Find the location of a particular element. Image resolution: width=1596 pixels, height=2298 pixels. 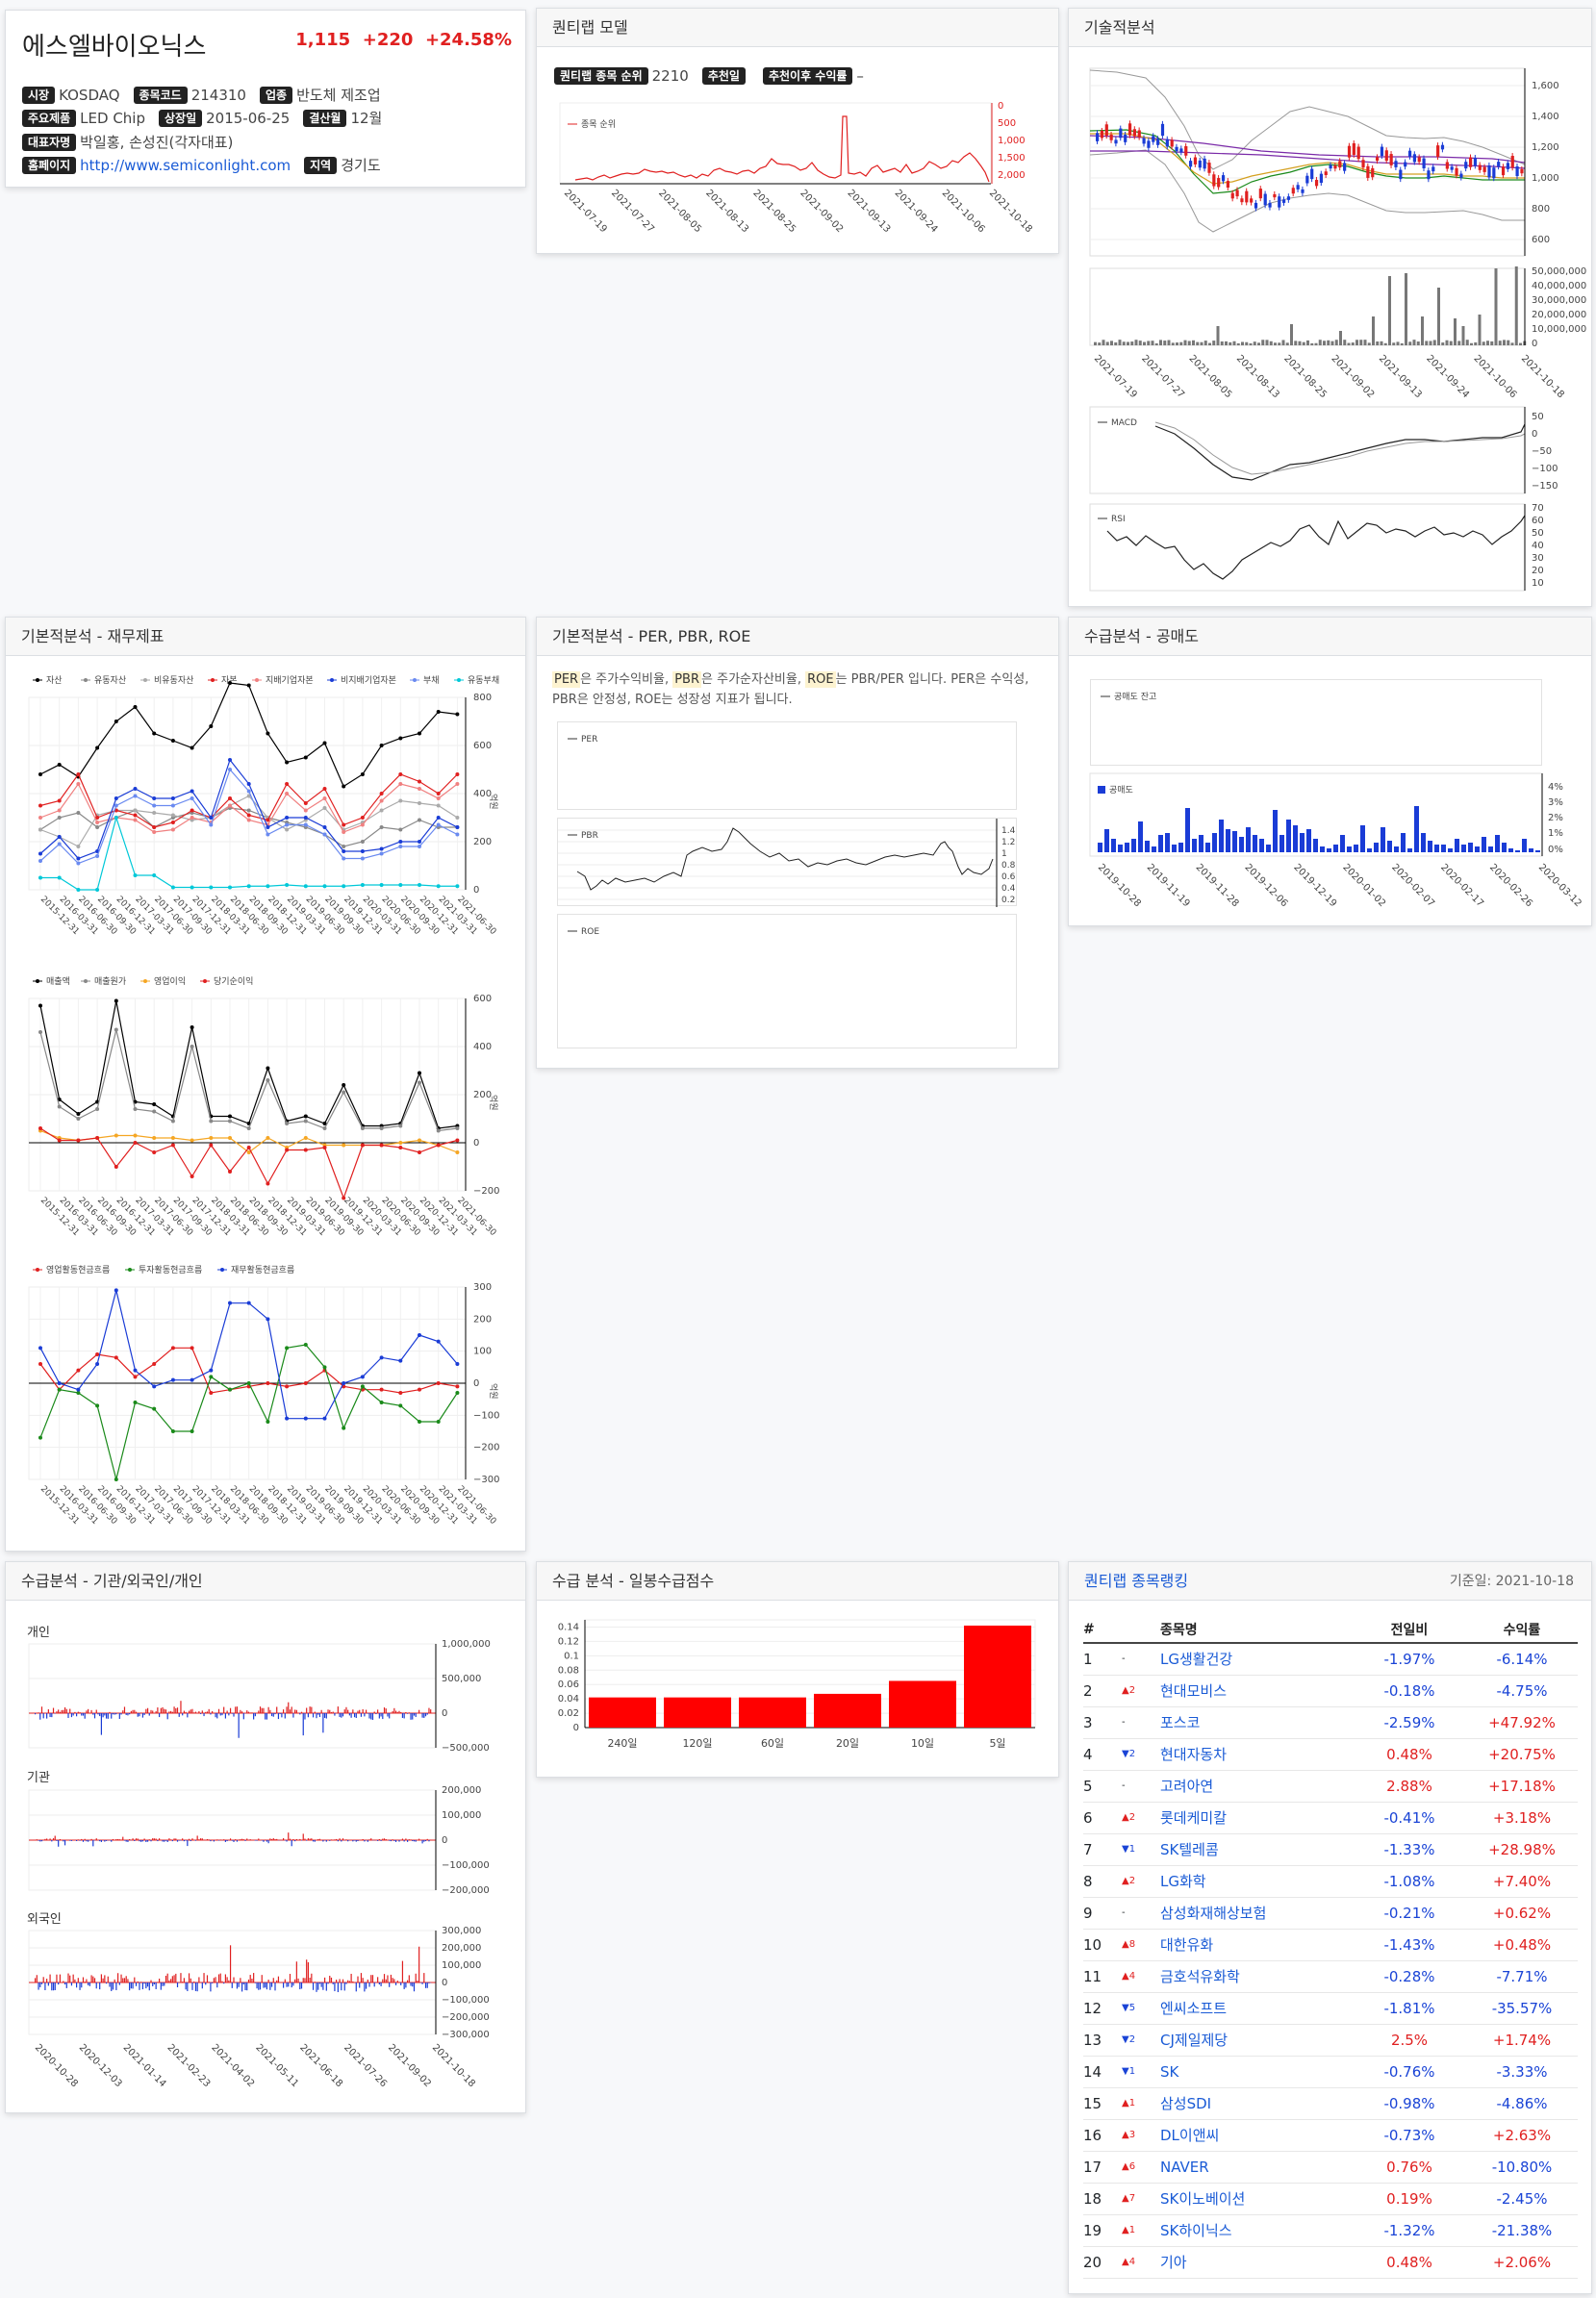

rank-stock-link: DL이앤씨 is located at coordinates (1256, 2135).